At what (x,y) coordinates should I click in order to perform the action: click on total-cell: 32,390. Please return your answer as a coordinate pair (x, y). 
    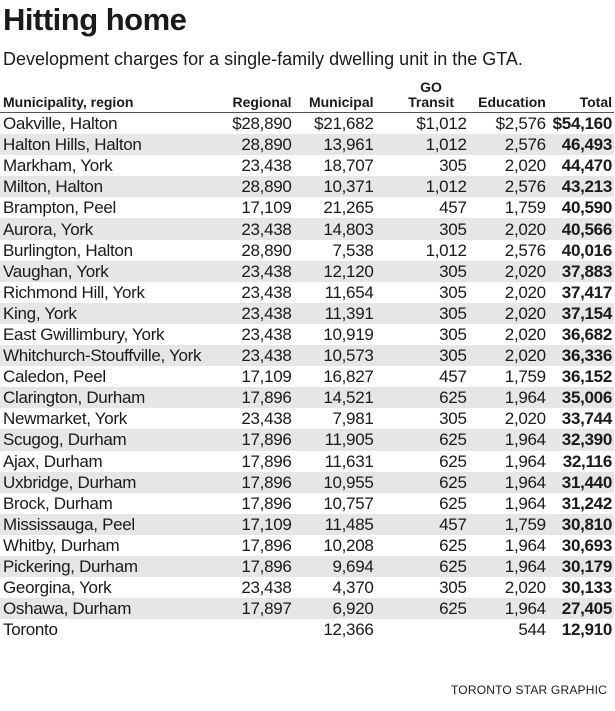
    Looking at the image, I should click on (580, 440).